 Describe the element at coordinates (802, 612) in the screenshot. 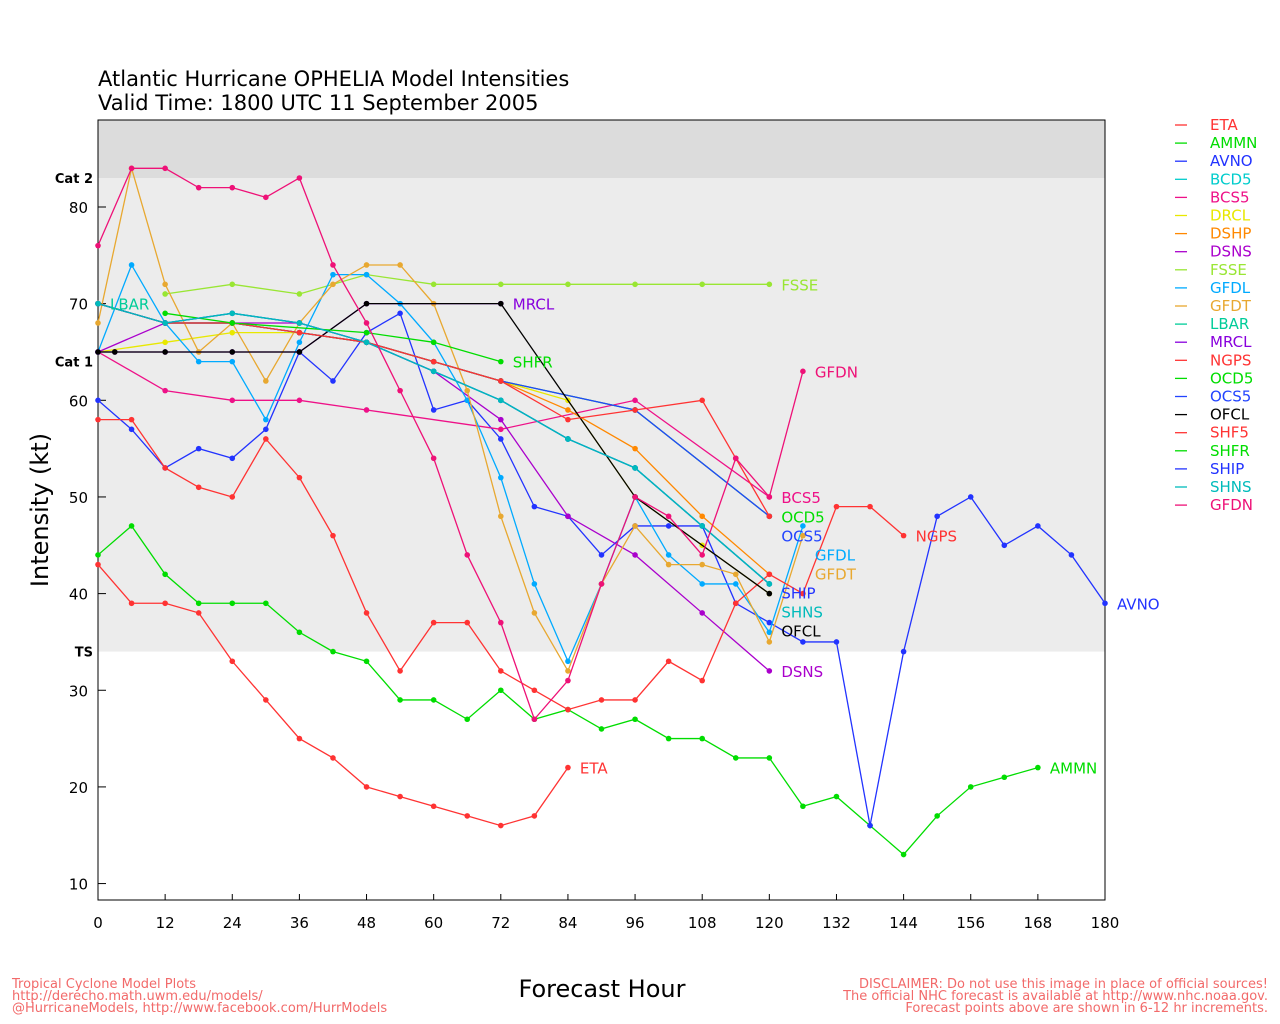

I see `series-label-shns: SHNS` at that location.